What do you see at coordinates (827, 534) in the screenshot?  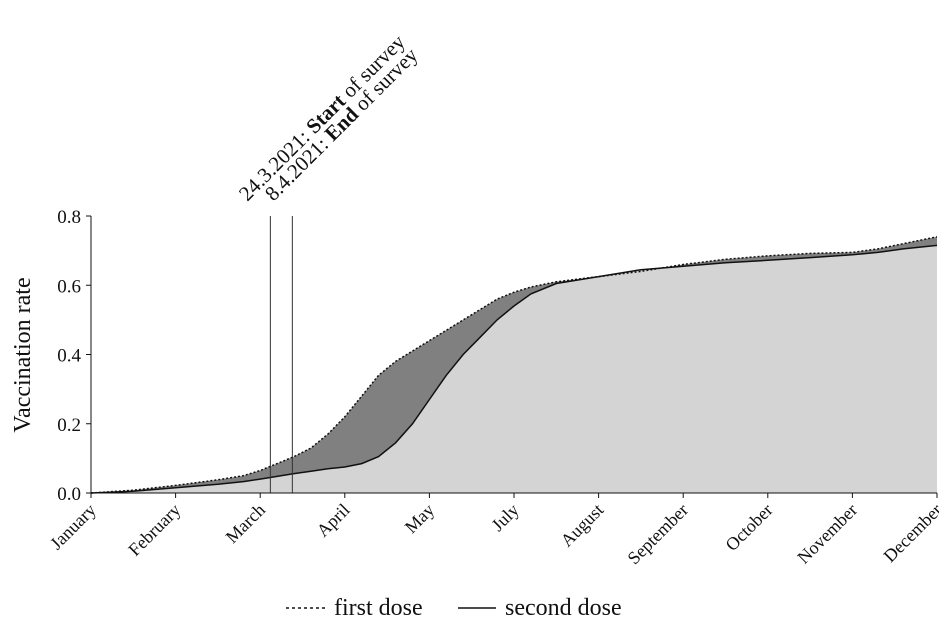 I see `x-tick-label-9: November` at bounding box center [827, 534].